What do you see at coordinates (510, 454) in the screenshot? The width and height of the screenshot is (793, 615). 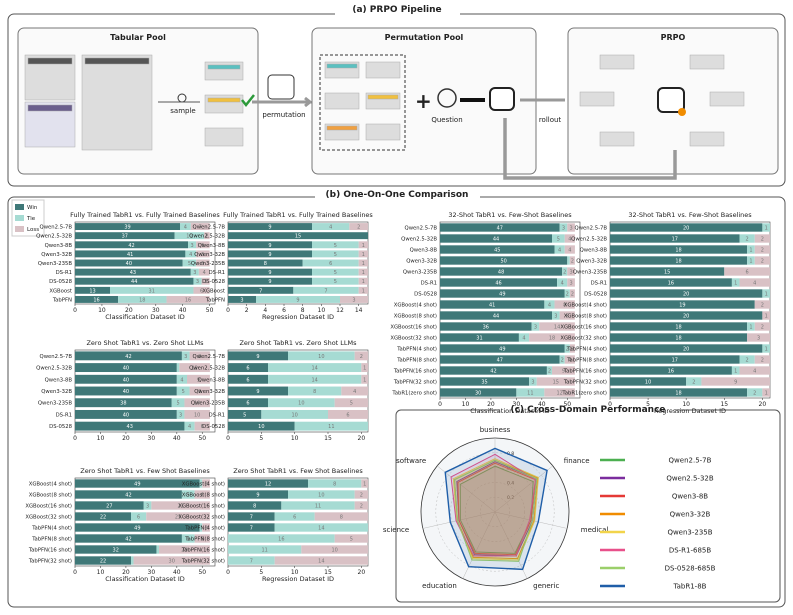 I see `r-tick-label: 0.8` at bounding box center [510, 454].